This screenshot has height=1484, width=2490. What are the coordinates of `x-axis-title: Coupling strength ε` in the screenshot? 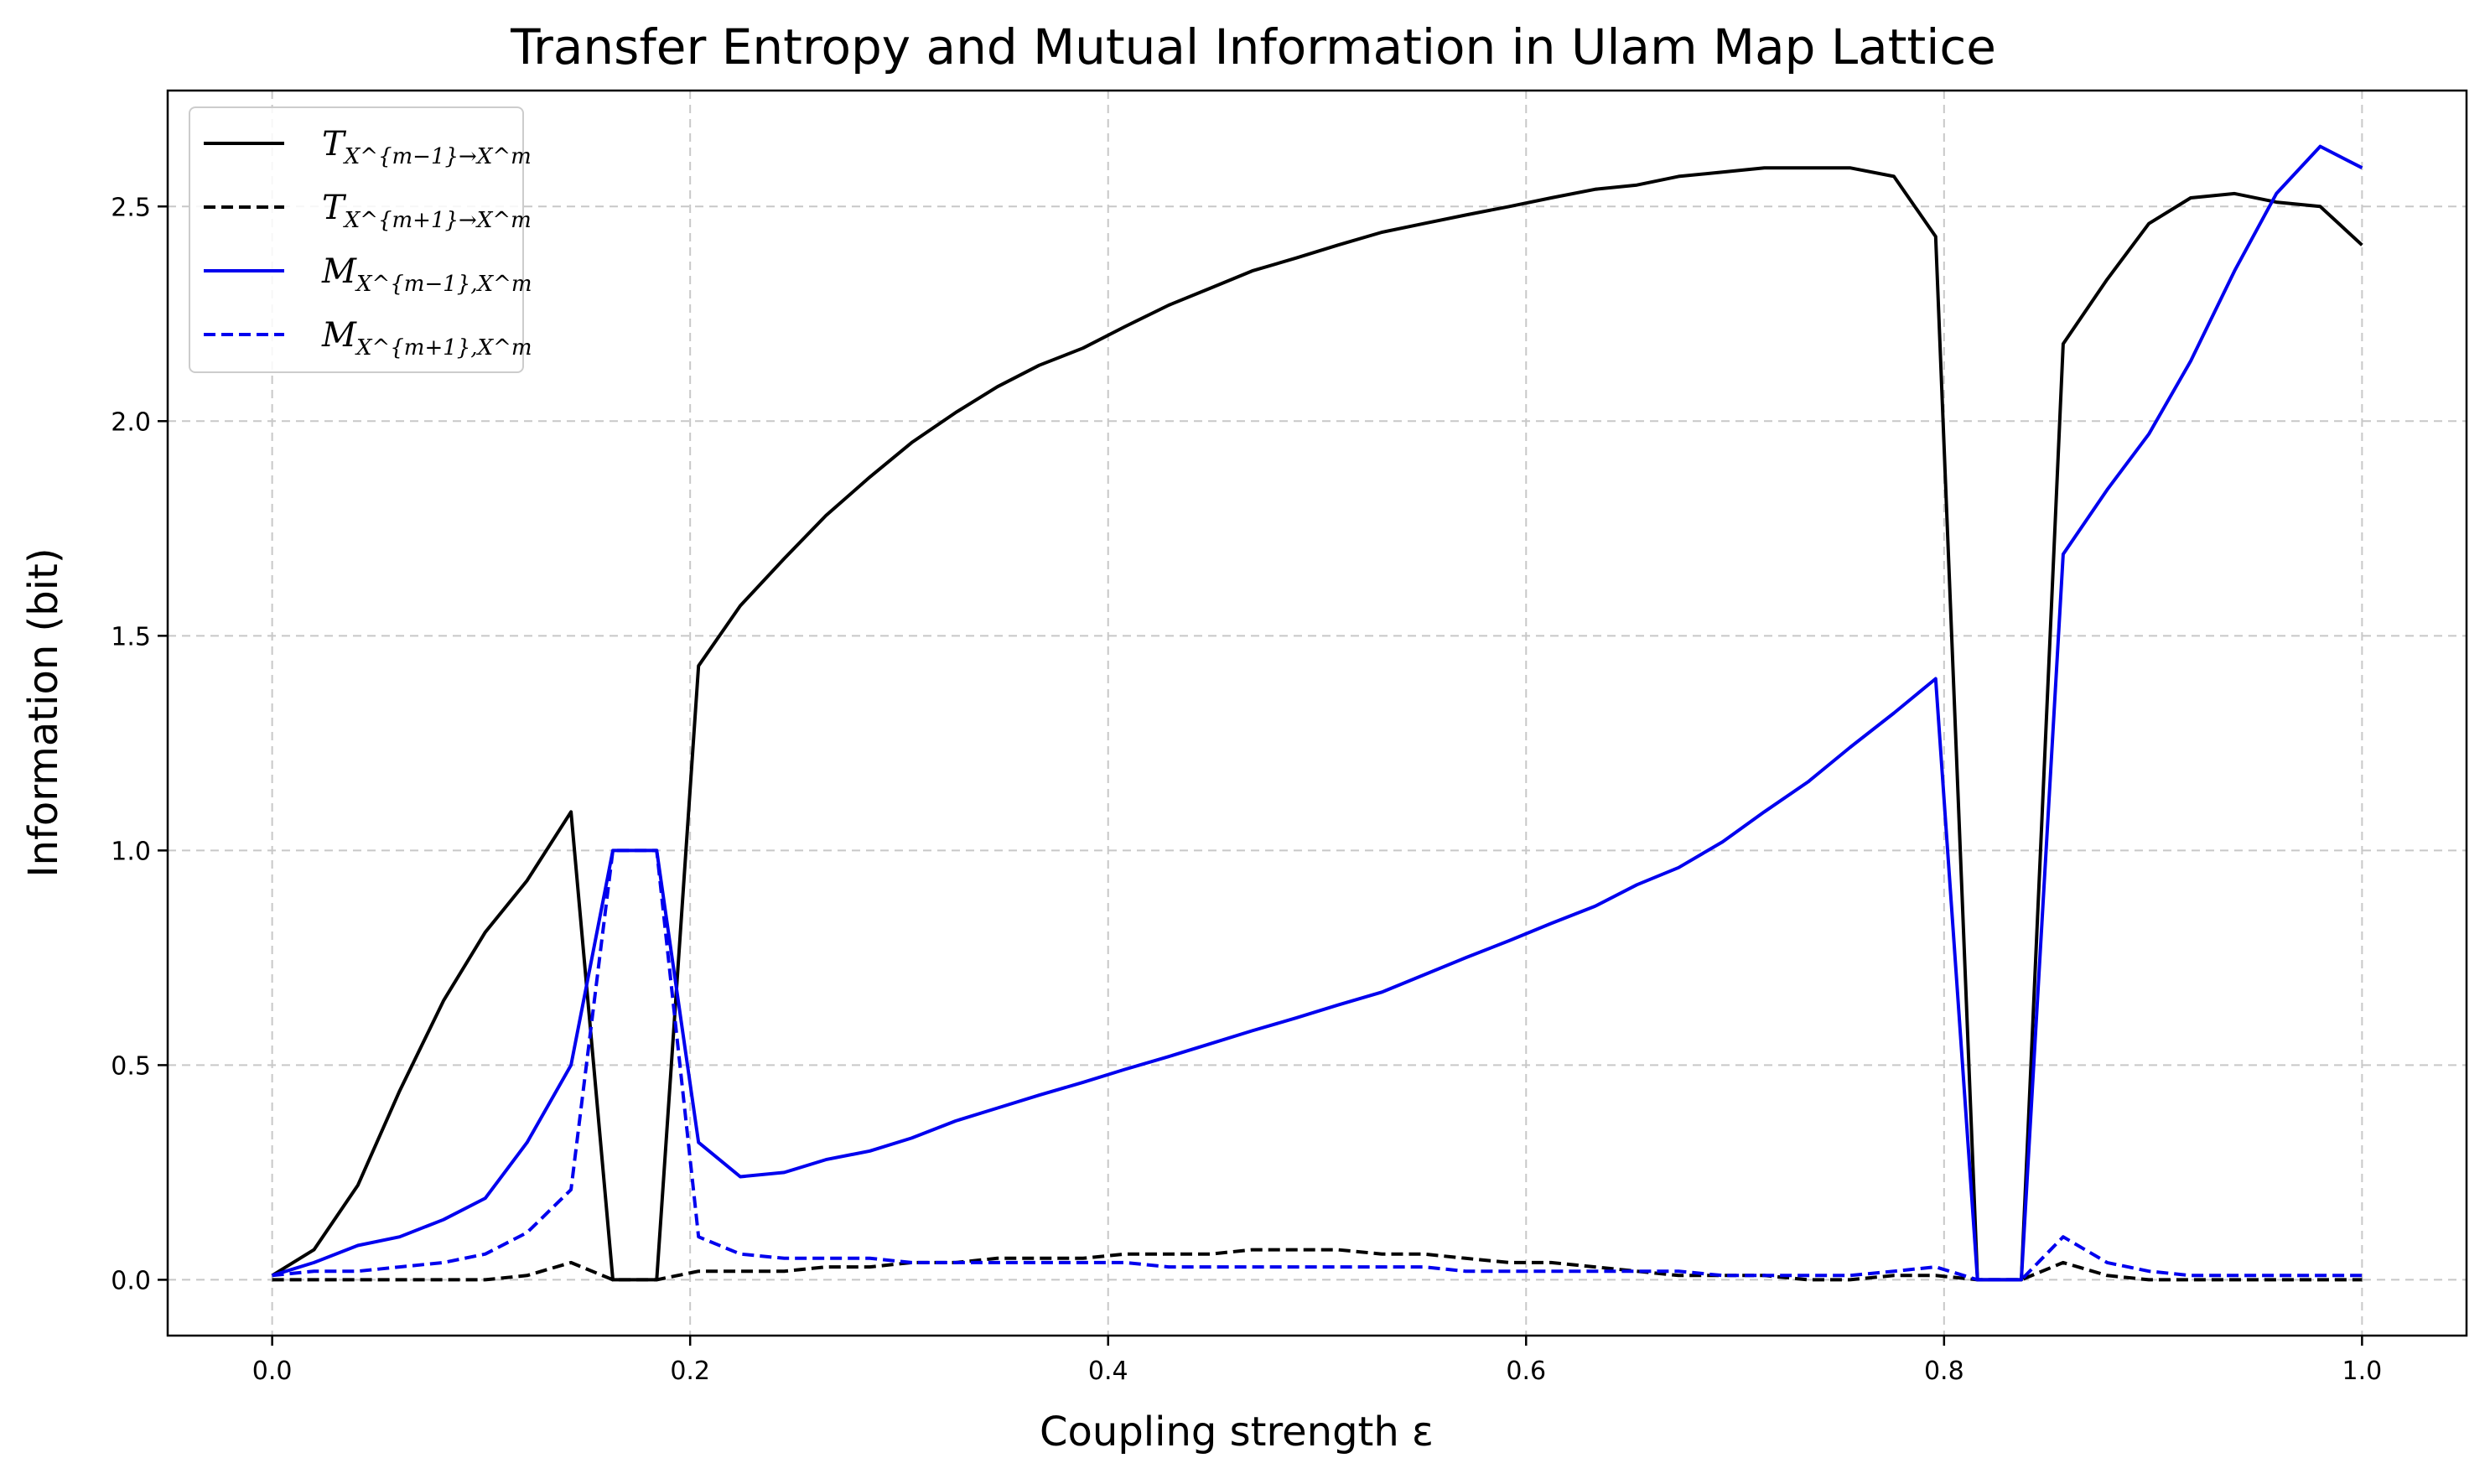 It's located at (1237, 1432).